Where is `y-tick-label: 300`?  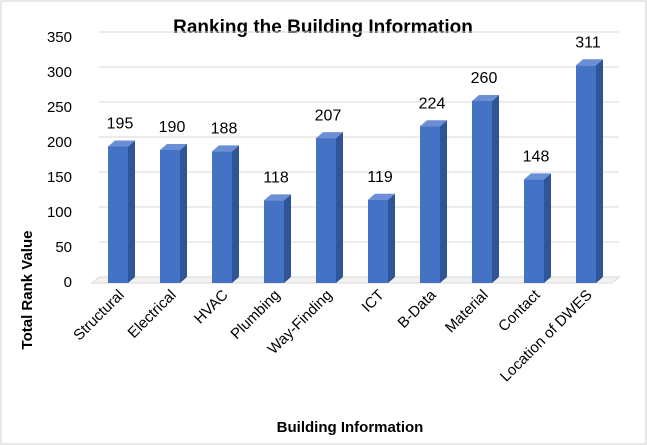
y-tick-label: 300 is located at coordinates (59, 72).